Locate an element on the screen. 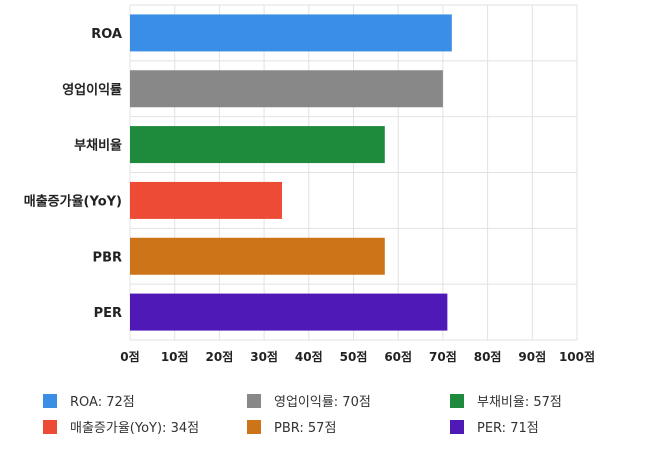 Image resolution: width=650 pixels, height=454 pixels. legend-item: PBR: 57점 is located at coordinates (291, 428).